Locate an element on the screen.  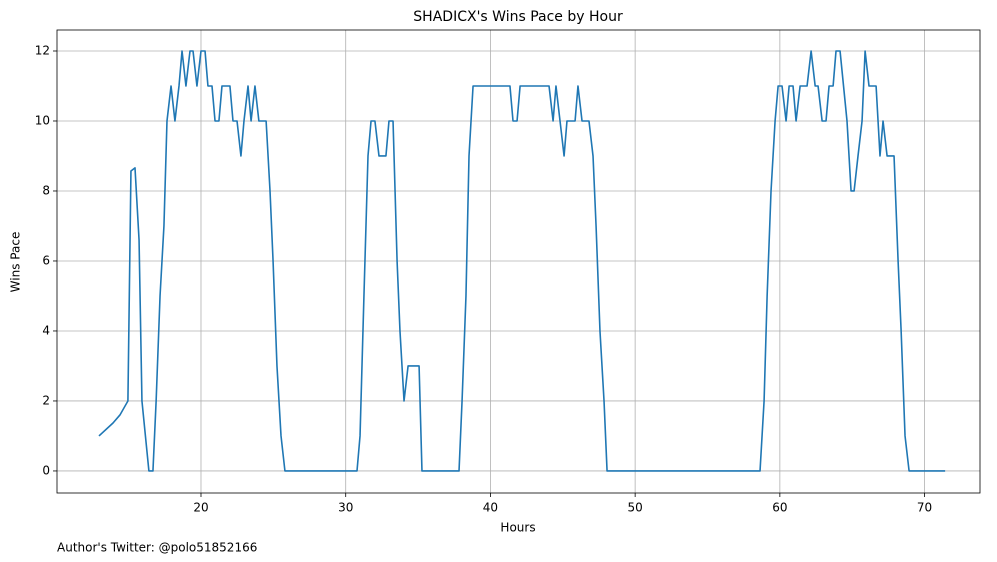
y-tick-label: 2 is located at coordinates (46, 400).